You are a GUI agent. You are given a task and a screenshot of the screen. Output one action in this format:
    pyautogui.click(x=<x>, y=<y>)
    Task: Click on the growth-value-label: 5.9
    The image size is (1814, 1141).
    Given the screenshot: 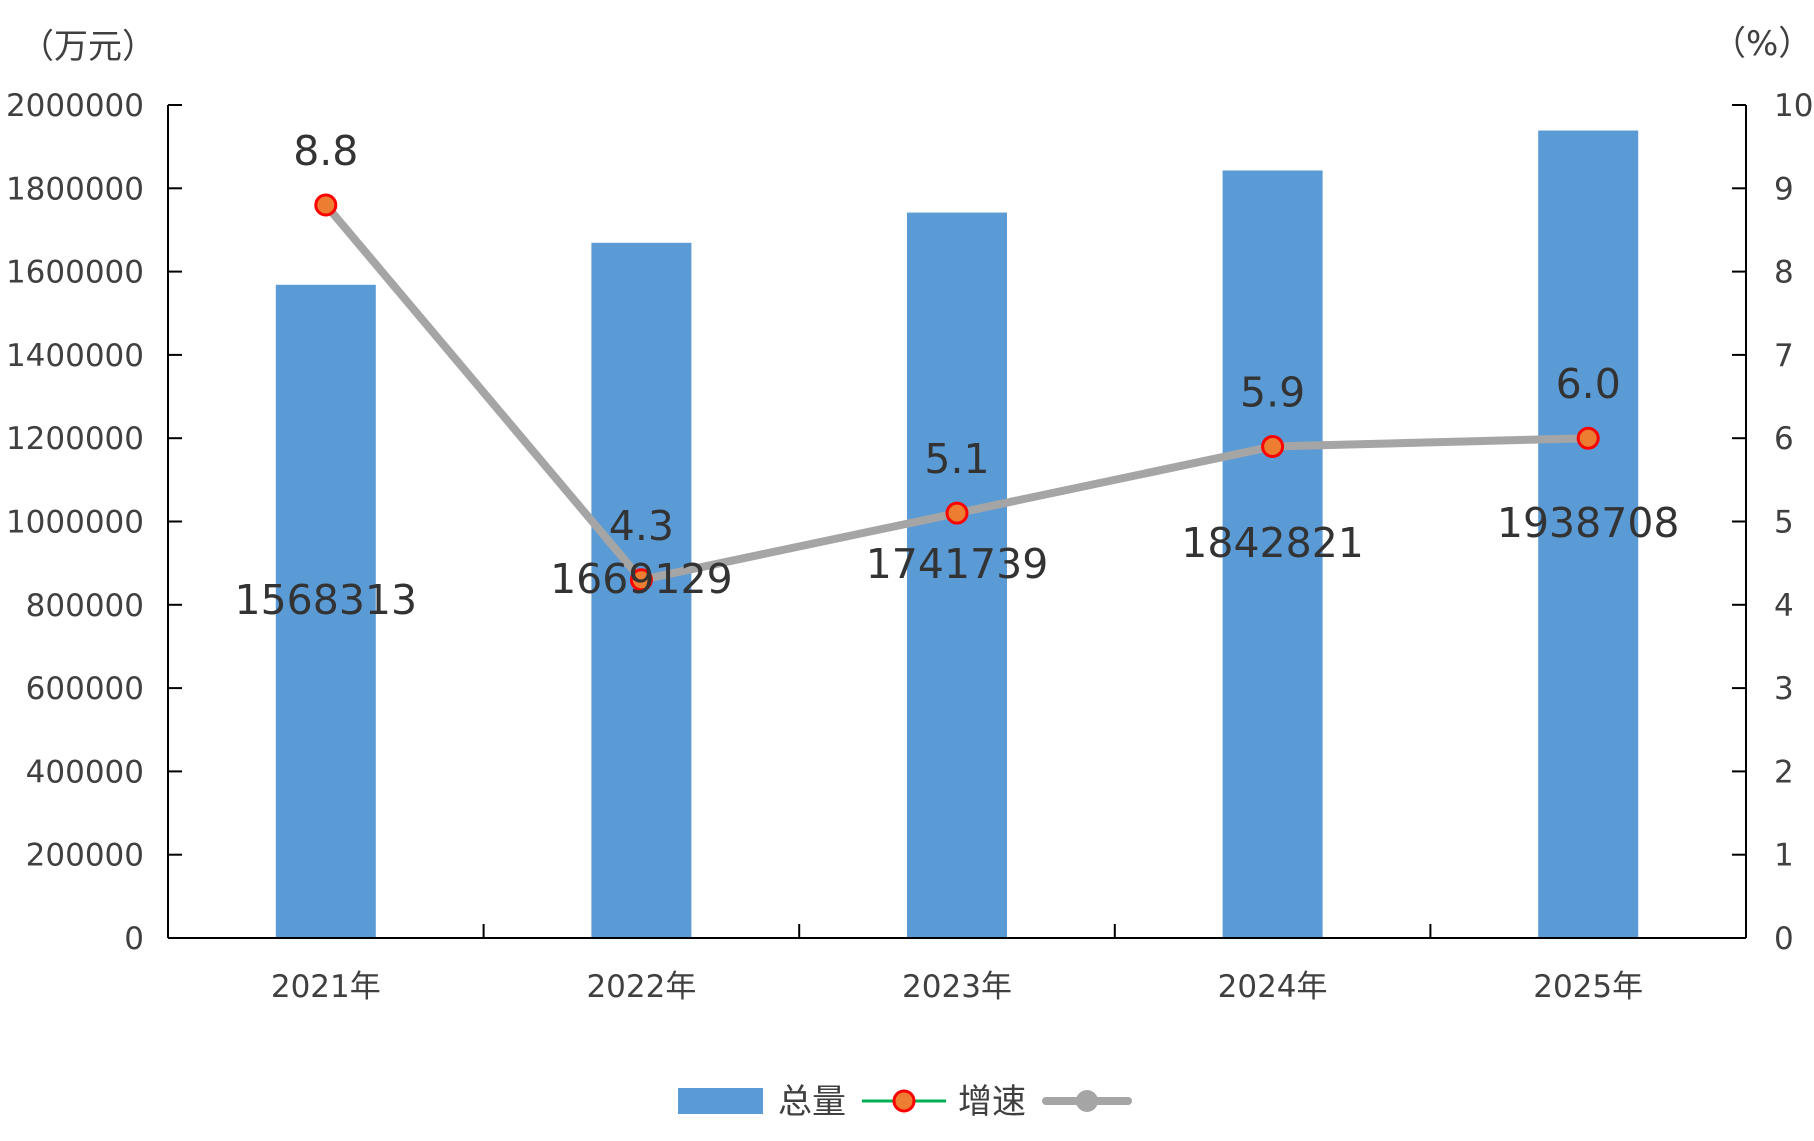 What is the action you would take?
    pyautogui.click(x=1272, y=393)
    